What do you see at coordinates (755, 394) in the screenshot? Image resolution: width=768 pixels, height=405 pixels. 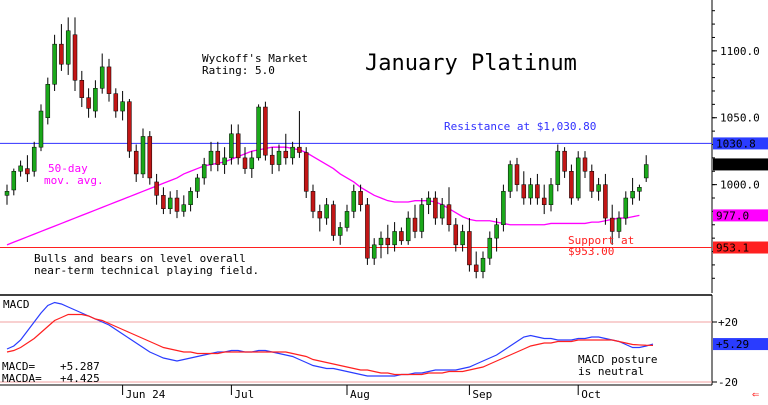 I see `nav-arrow-icon: ⇐` at bounding box center [755, 394].